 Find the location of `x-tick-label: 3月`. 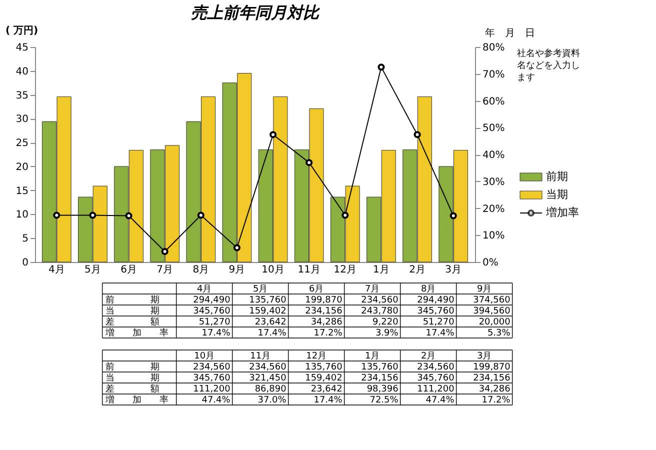

x-tick-label: 3月 is located at coordinates (453, 270).